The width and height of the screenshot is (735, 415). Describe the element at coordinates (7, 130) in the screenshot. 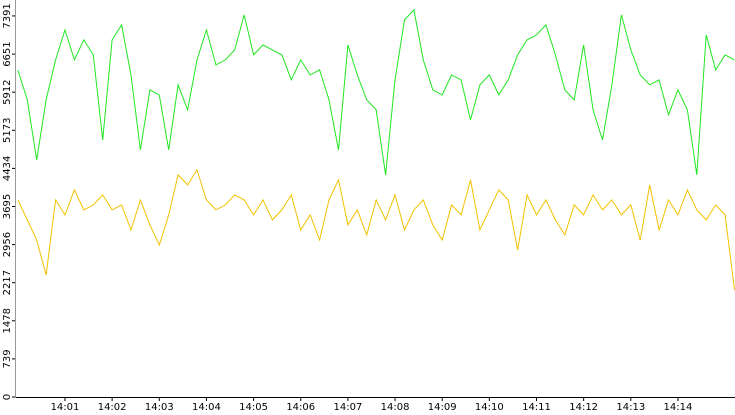

I see `y-tick-label: 5173` at that location.